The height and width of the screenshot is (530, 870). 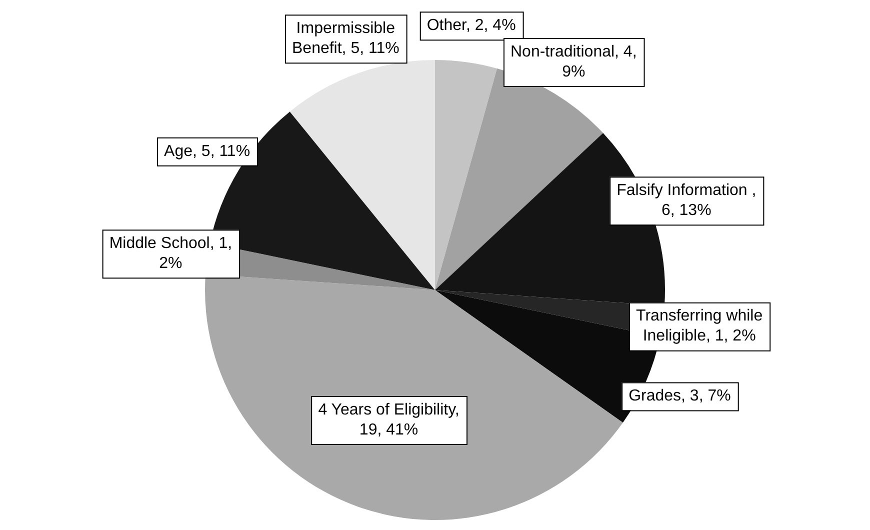 I want to click on slice-label: Grades, 3, 7%, so click(x=679, y=396).